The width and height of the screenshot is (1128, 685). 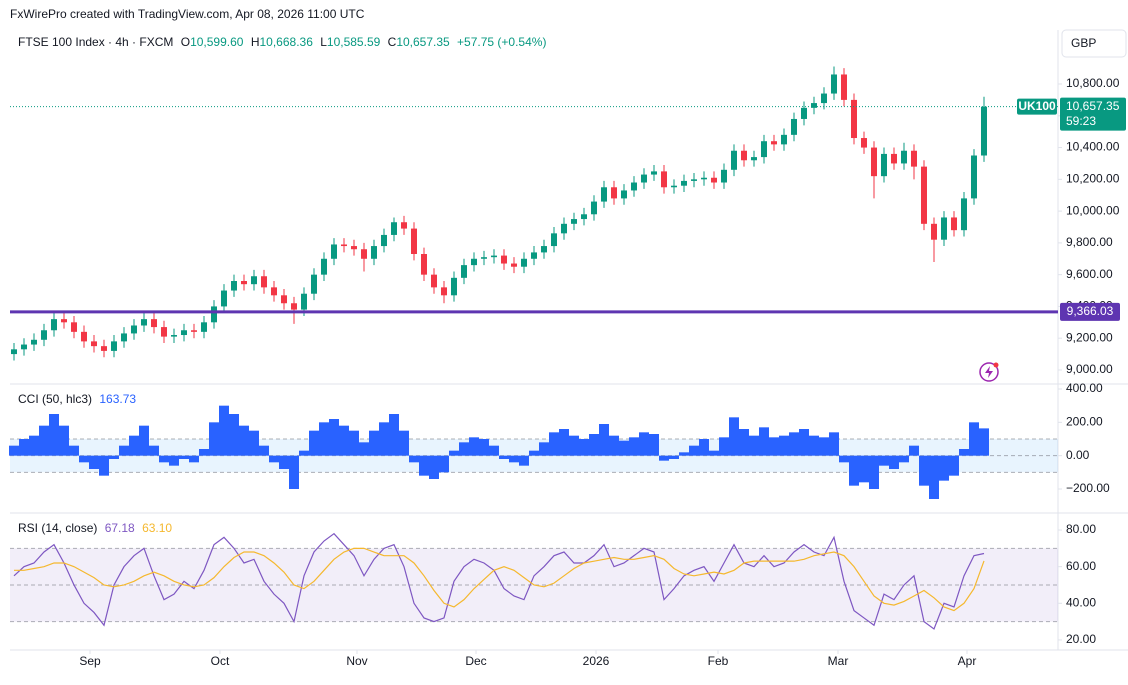 What do you see at coordinates (1083, 43) in the screenshot?
I see `currency: GBP` at bounding box center [1083, 43].